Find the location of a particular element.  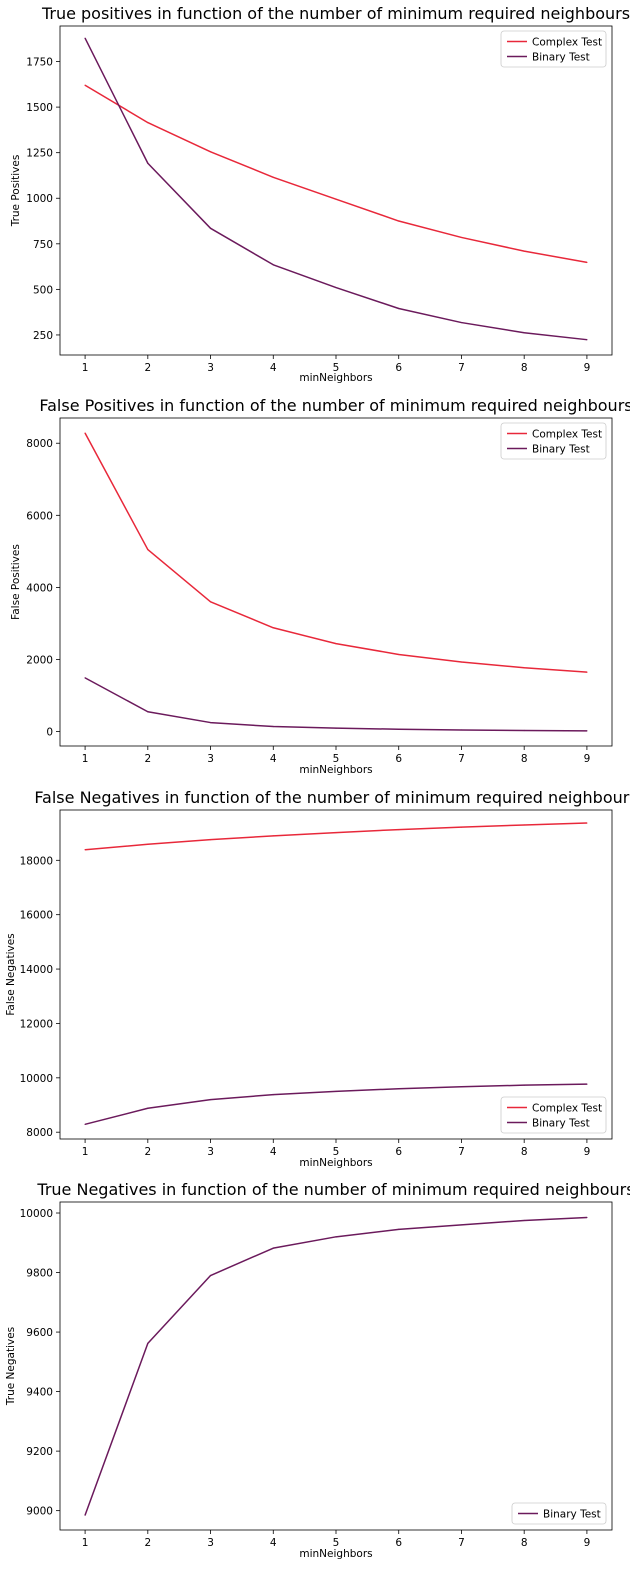

legend: Complex Test Binary Test is located at coordinates (553, 441).